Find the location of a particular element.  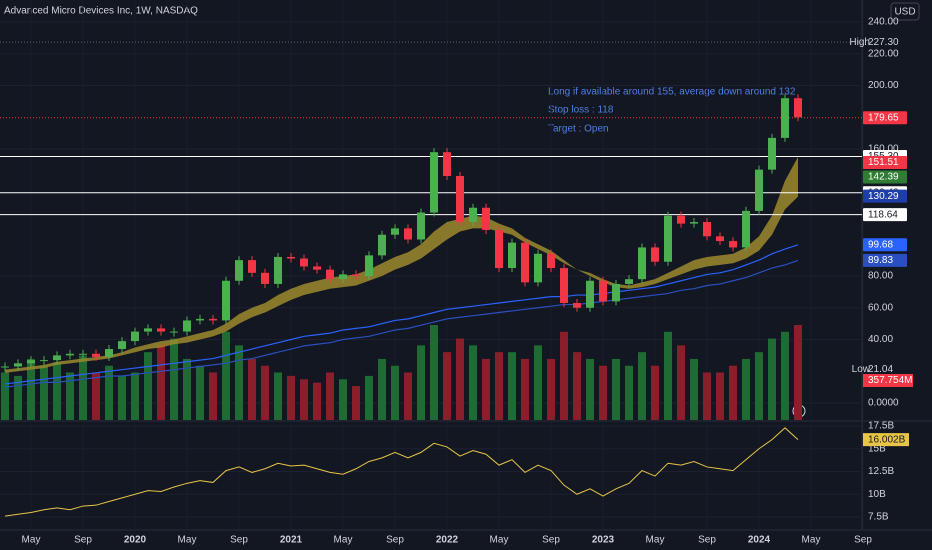

currency-label: USD is located at coordinates (904, 12).